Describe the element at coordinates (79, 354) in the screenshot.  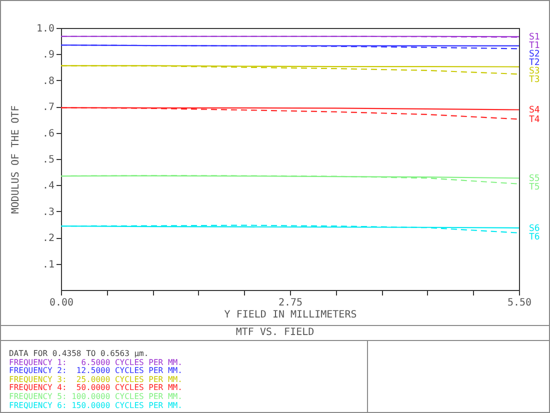
I see `text: DATA FOR 0.4358 TO 0.6563 µm.` at that location.